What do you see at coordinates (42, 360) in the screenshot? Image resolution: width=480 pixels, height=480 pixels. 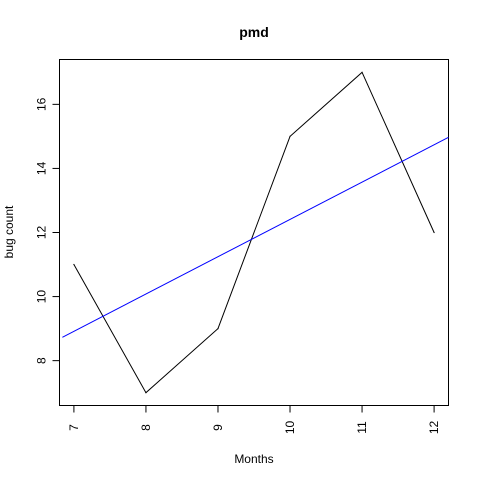 I see `y-tick-label: 8` at bounding box center [42, 360].